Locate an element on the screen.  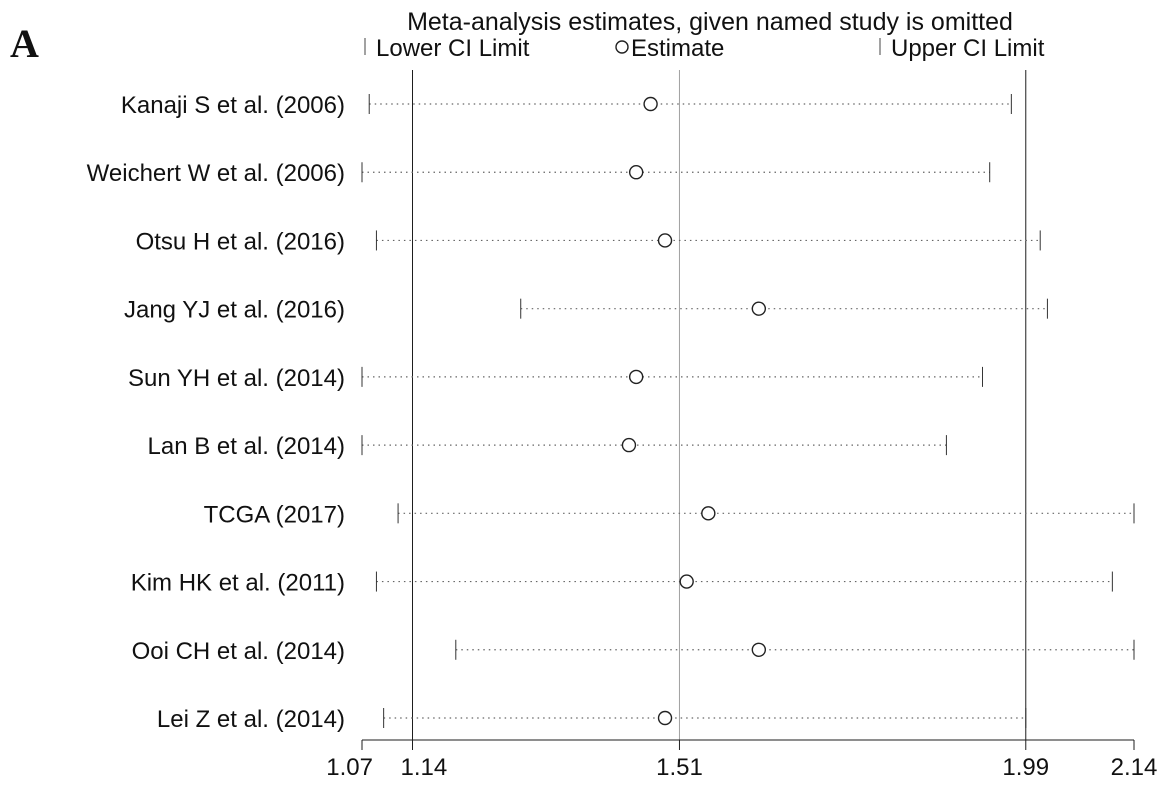
study-label: Jang YJ et al. (2016) is located at coordinates (234, 310).